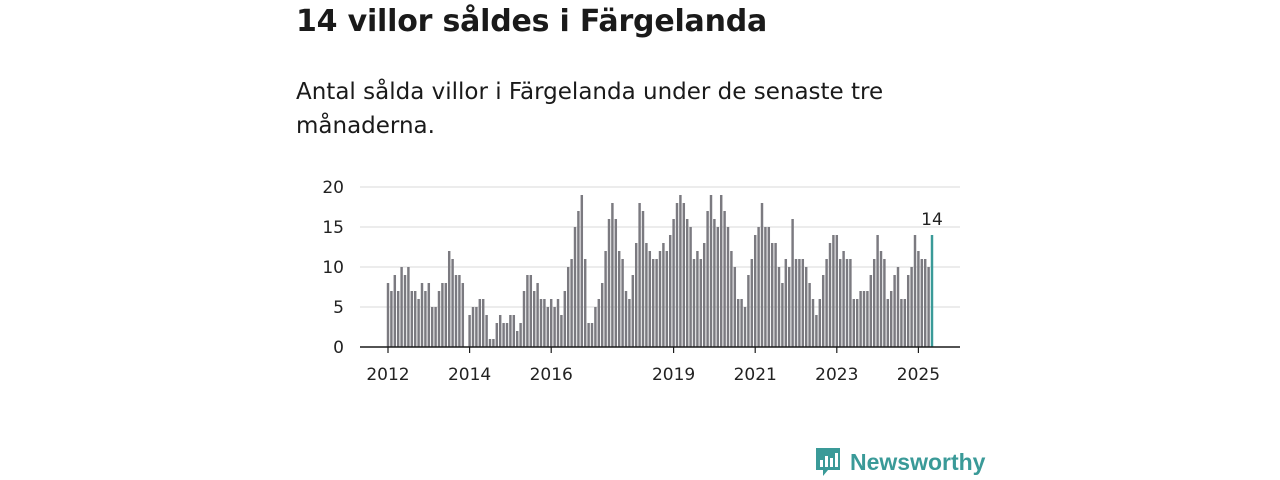 The height and width of the screenshot is (480, 1280). What do you see at coordinates (333, 268) in the screenshot?
I see `y-tick-label: 10` at bounding box center [333, 268].